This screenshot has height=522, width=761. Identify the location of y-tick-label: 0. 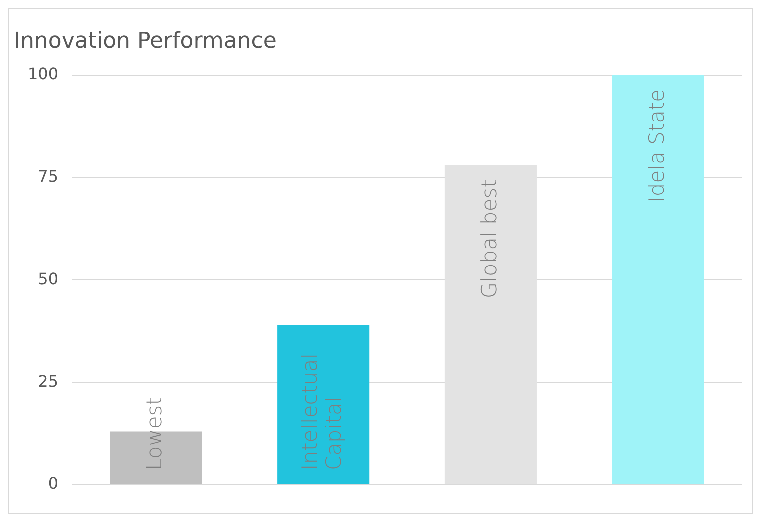
(53, 484).